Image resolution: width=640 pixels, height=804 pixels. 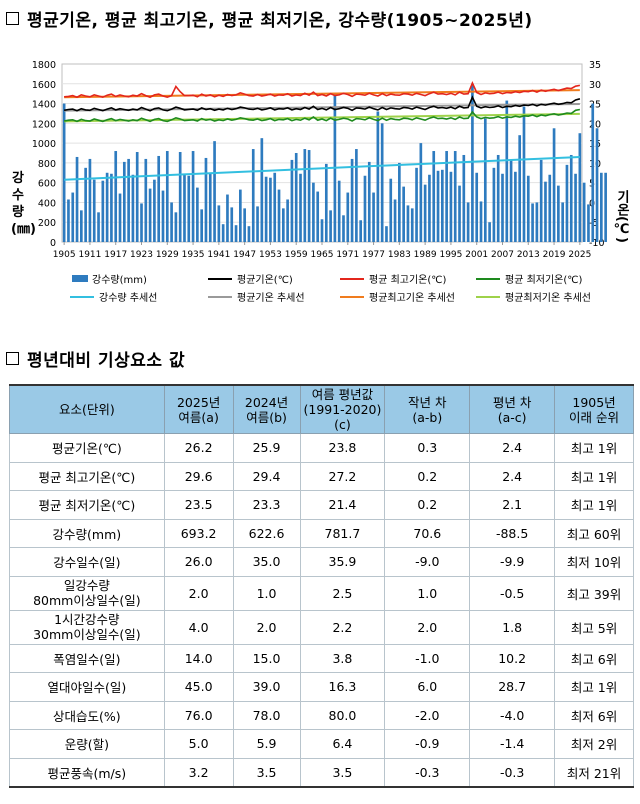 What do you see at coordinates (594, 562) in the screenshot?
I see `table-cell: 최저 10위` at bounding box center [594, 562].